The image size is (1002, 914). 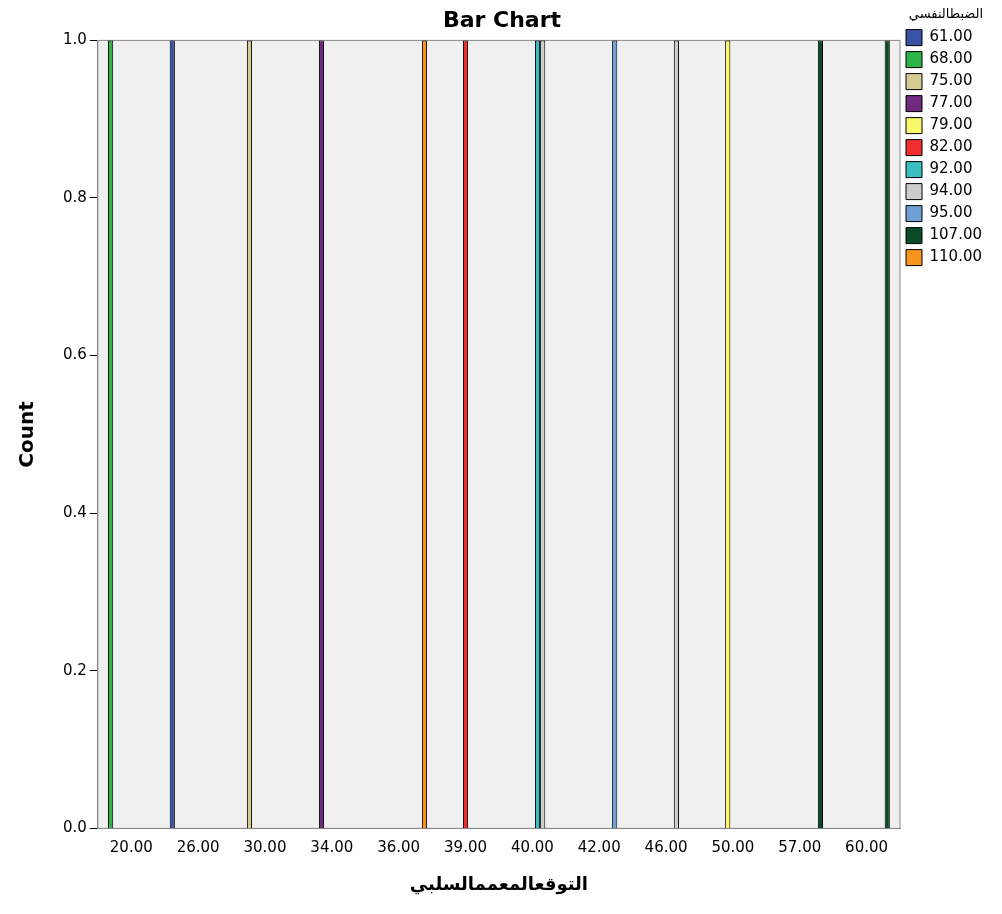 I want to click on x-tick-label: 36.00, so click(x=399, y=847).